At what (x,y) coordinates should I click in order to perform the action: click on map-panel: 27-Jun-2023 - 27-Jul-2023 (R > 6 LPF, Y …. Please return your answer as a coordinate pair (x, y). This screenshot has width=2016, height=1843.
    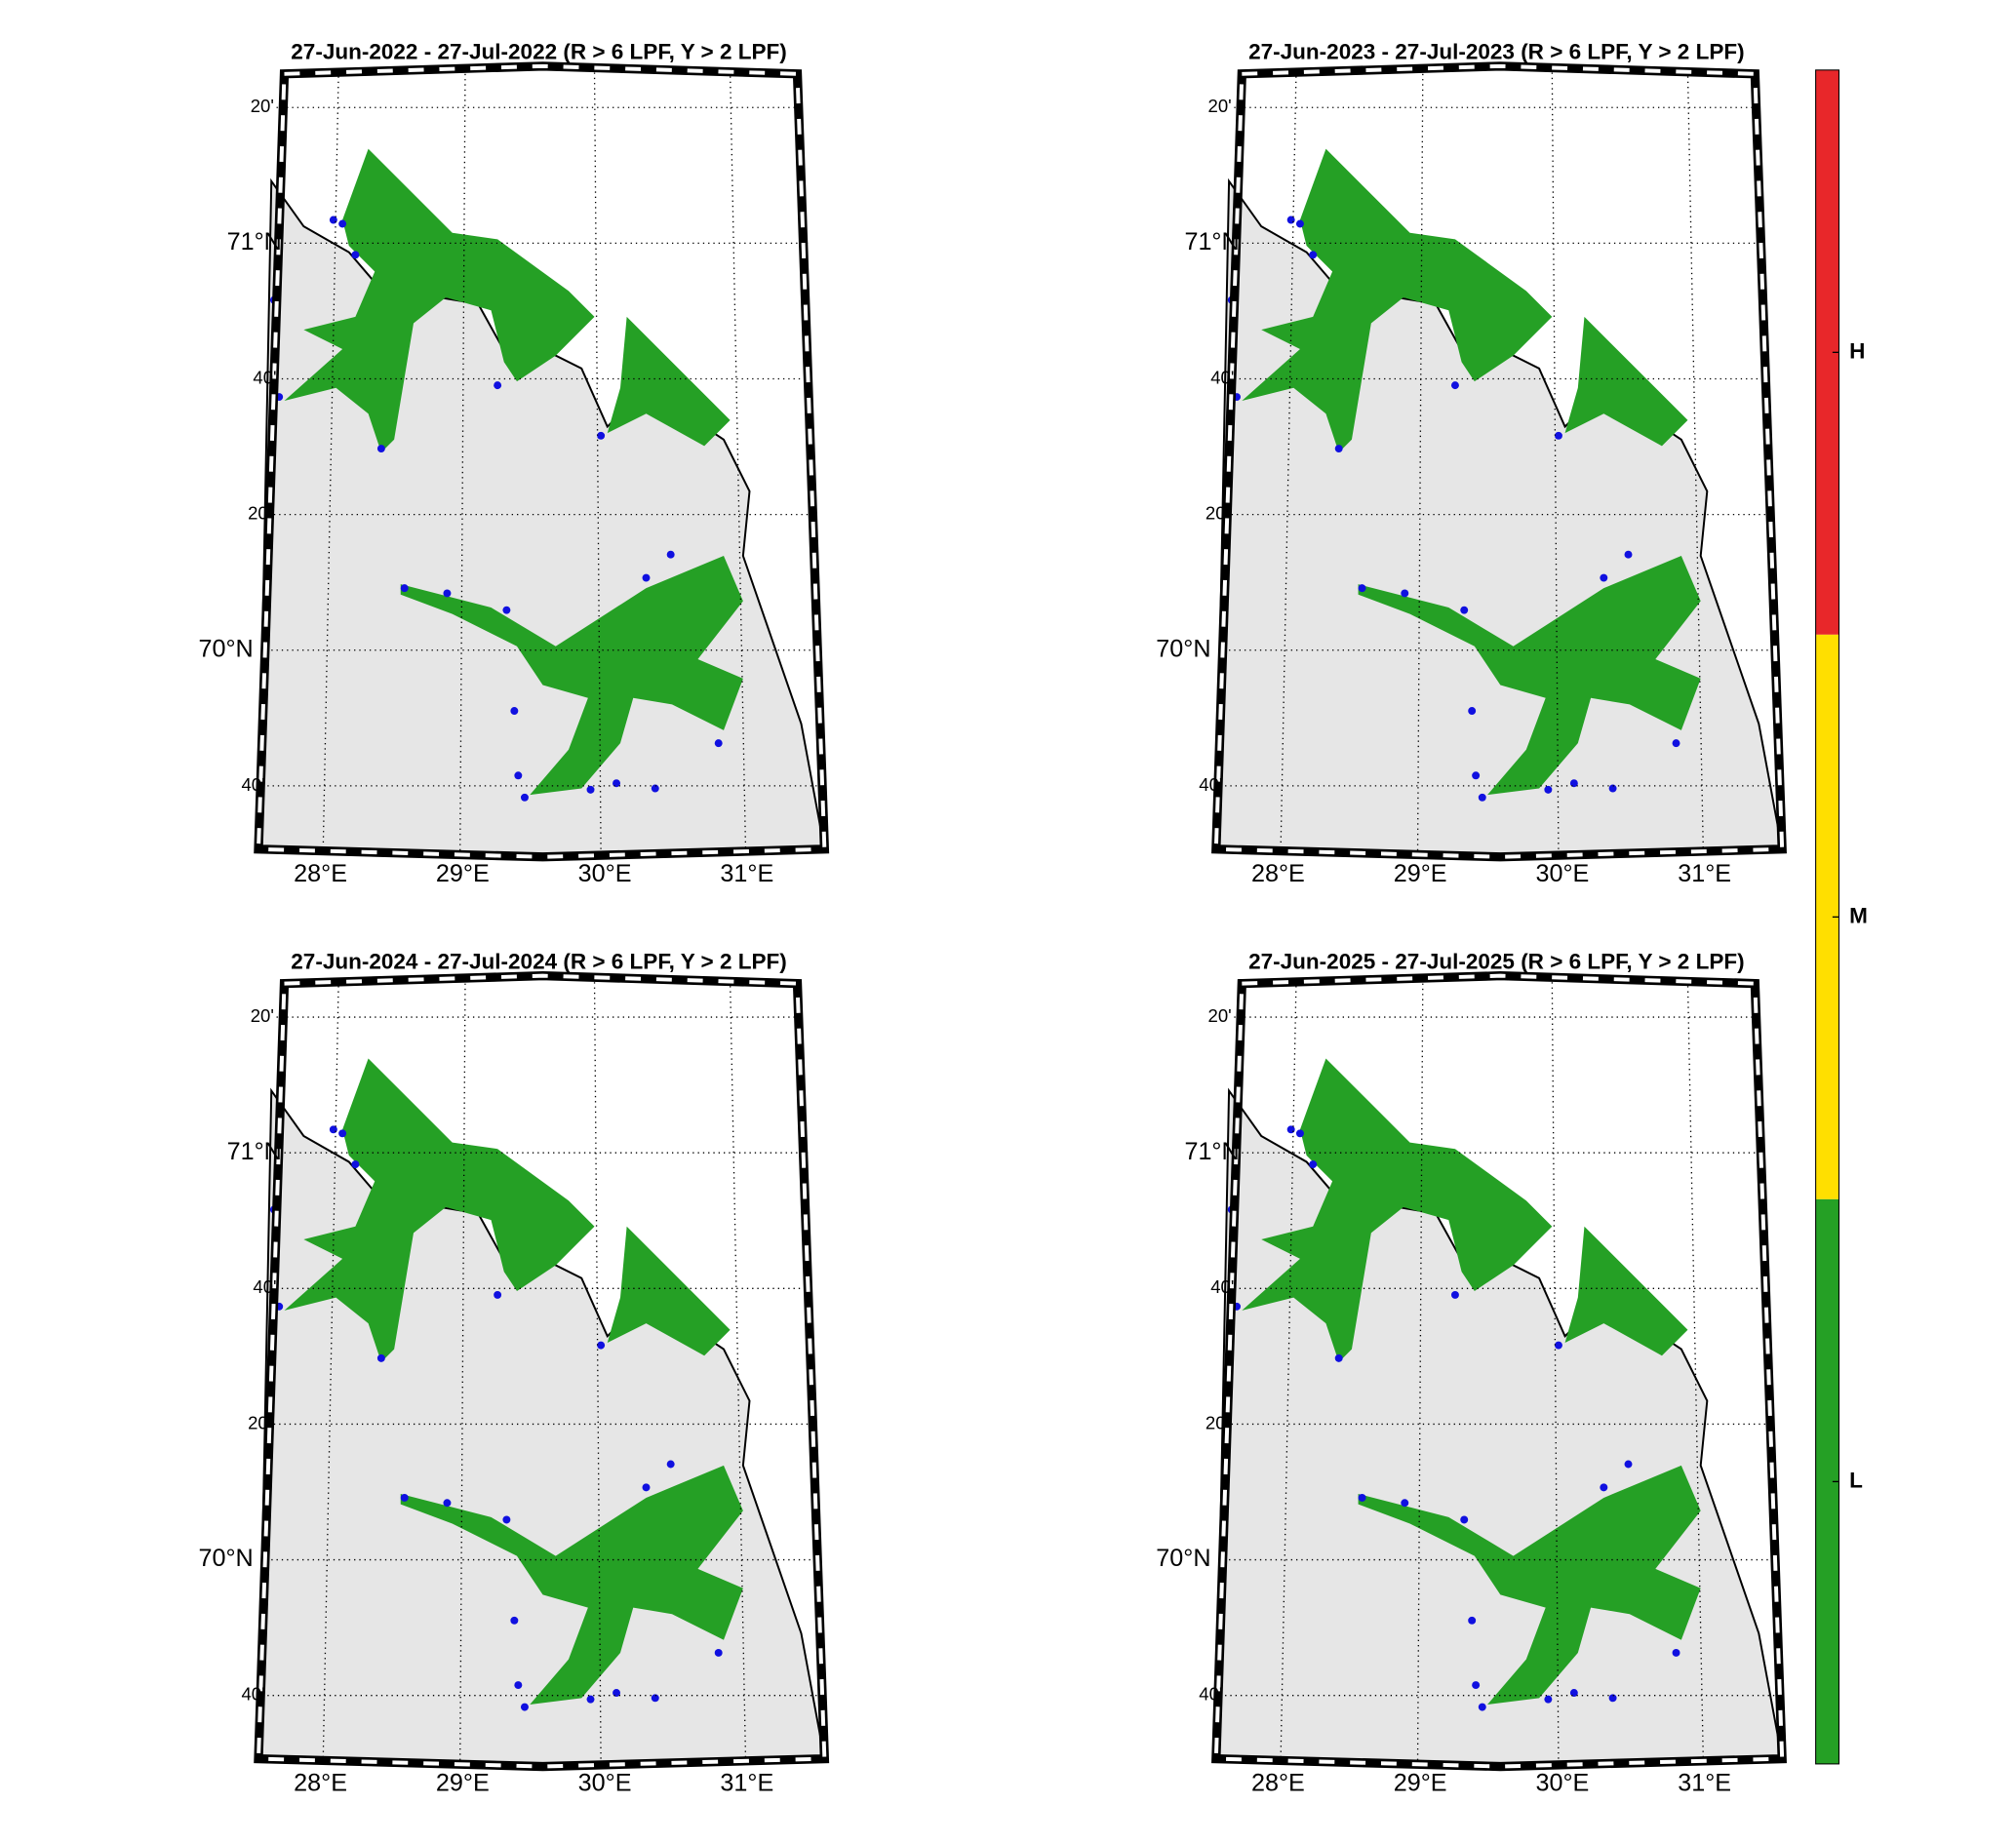
    Looking at the image, I should click on (1469, 463).